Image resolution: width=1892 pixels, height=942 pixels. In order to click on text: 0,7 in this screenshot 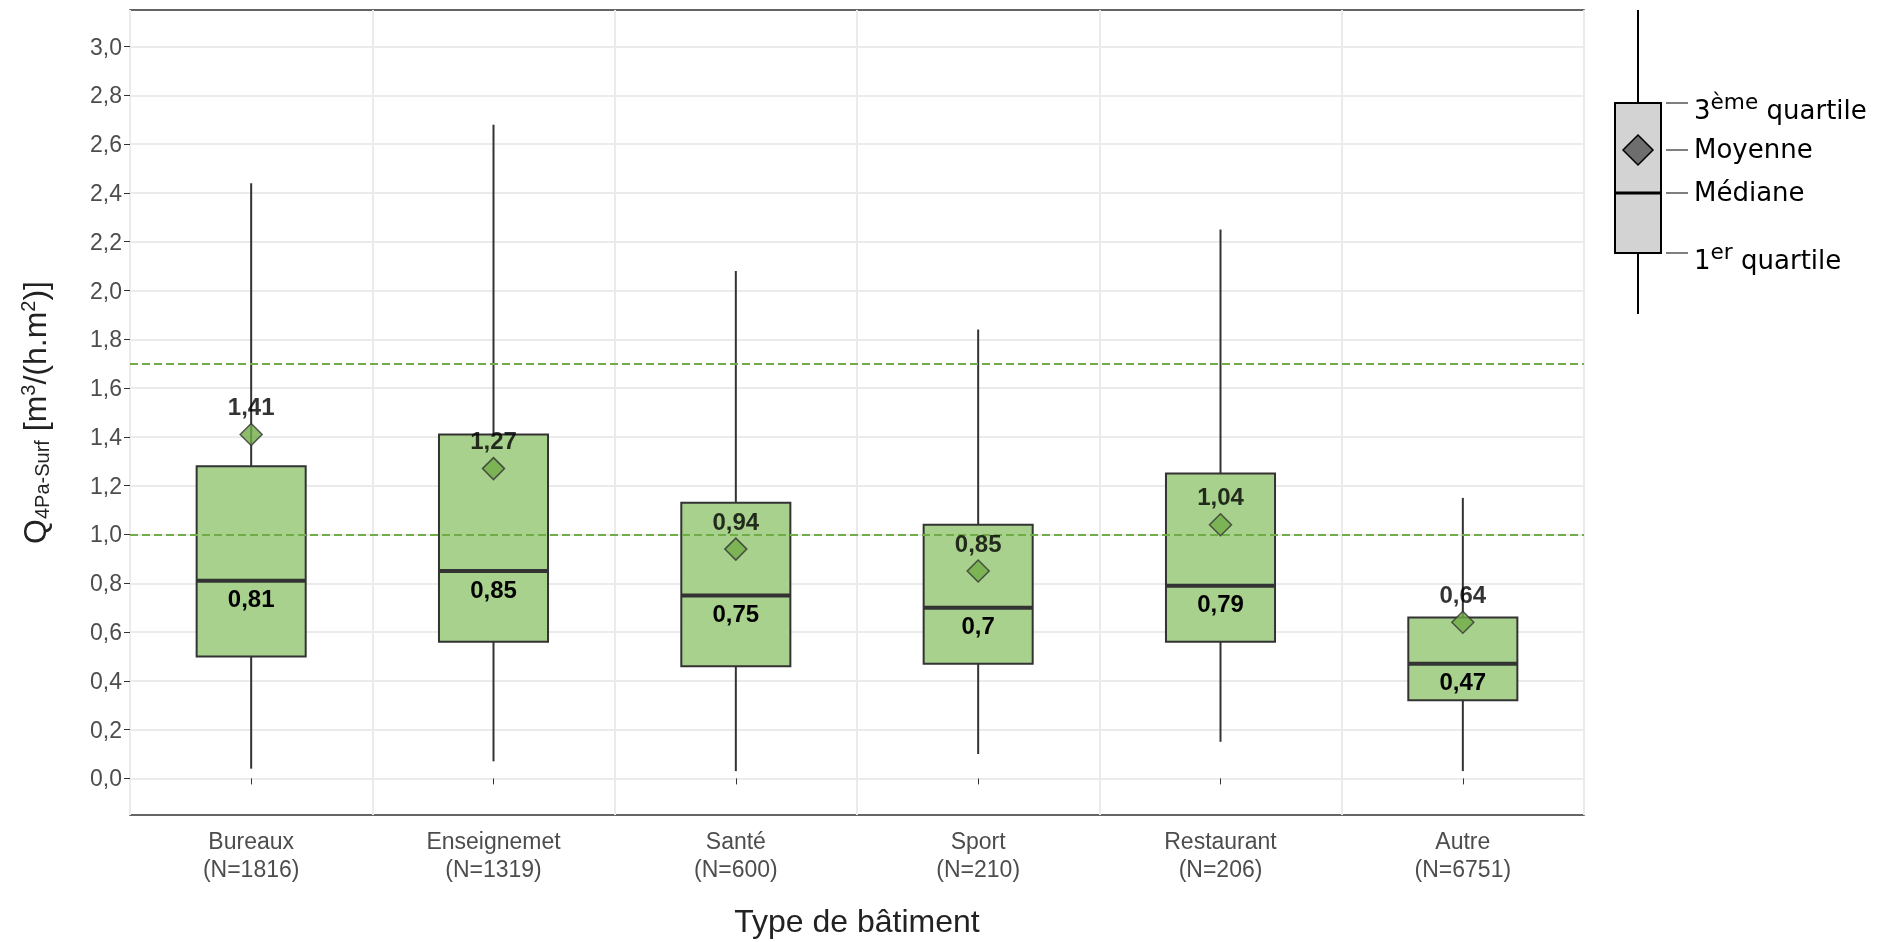, I will do `click(978, 626)`.